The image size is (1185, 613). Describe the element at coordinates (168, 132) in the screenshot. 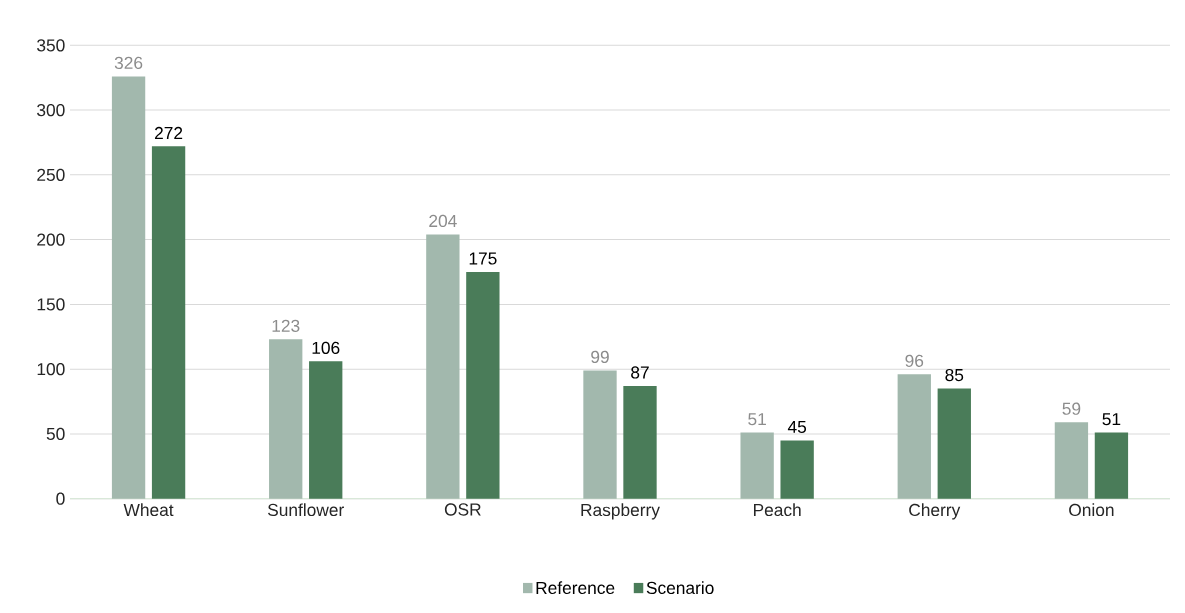

I see `data-label: 272` at that location.